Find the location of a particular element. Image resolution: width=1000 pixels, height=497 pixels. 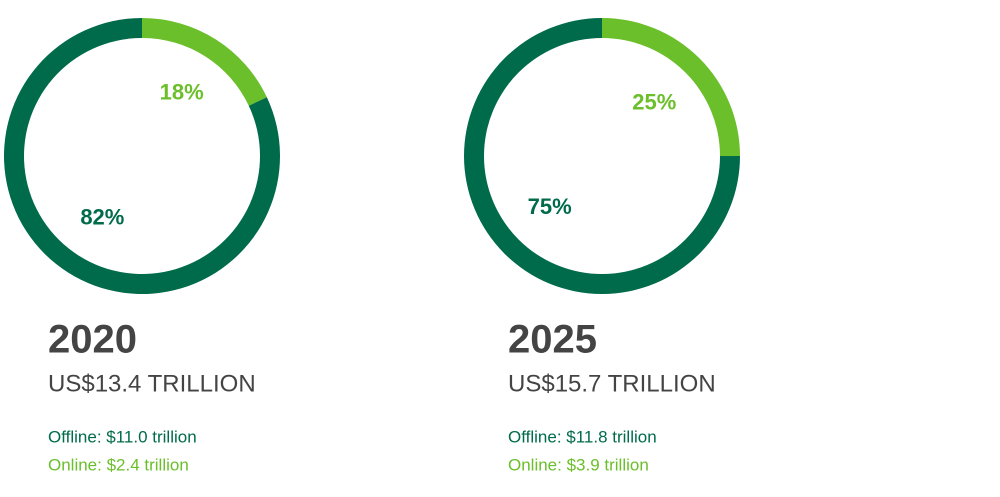

legend-entry: Online: $3.9 trillion is located at coordinates (578, 464).